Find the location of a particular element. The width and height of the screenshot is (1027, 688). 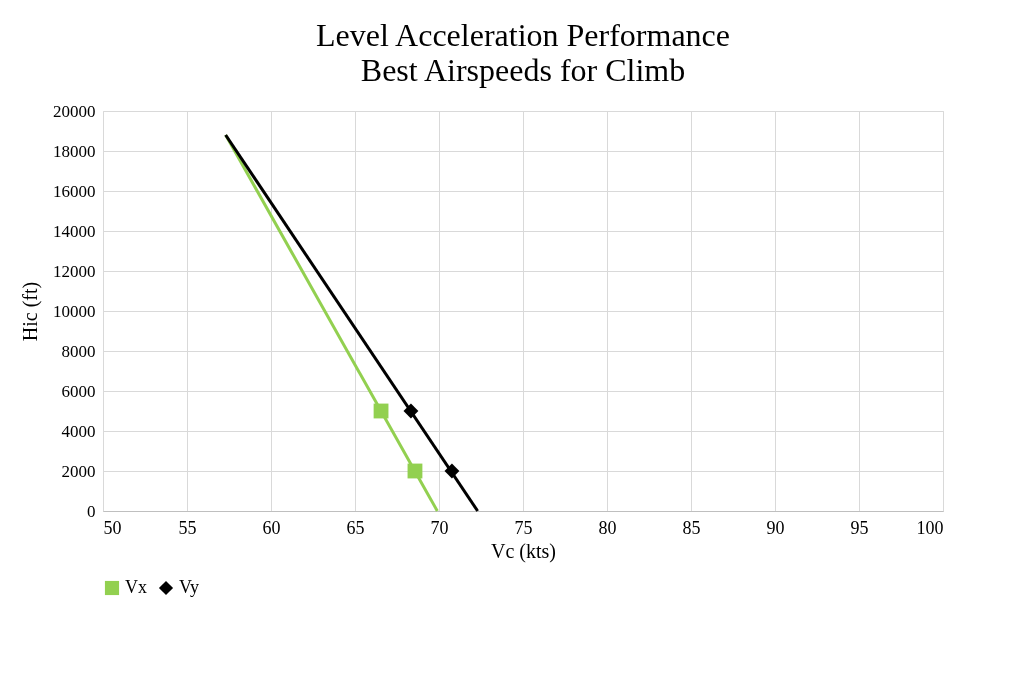

x-tick-label: 60 is located at coordinates (271, 527).